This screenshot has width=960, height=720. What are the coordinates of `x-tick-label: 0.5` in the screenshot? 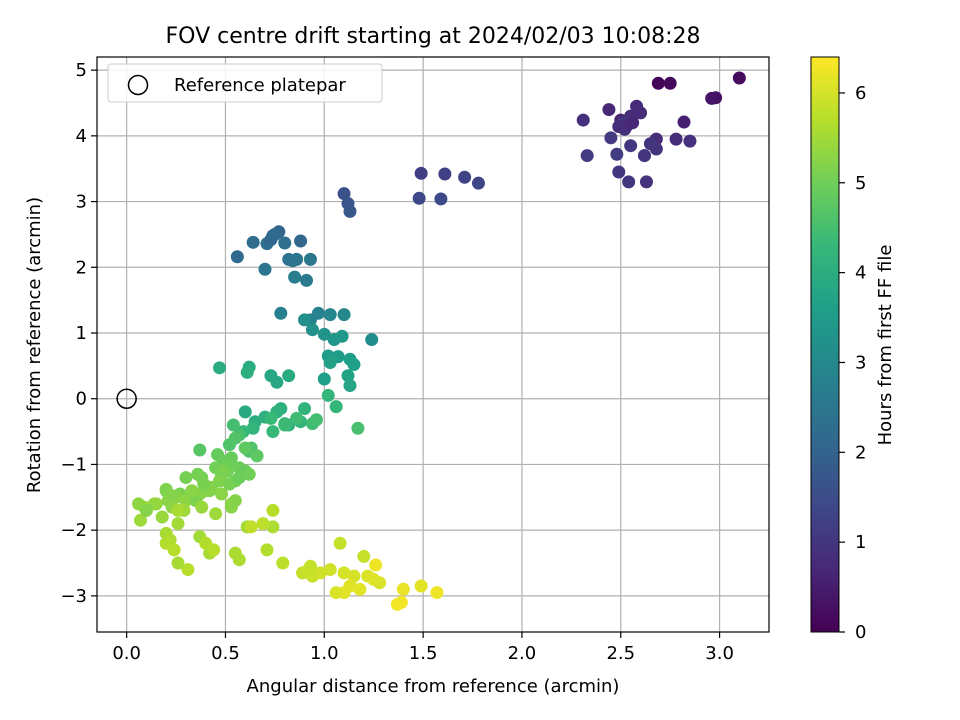 It's located at (225, 653).